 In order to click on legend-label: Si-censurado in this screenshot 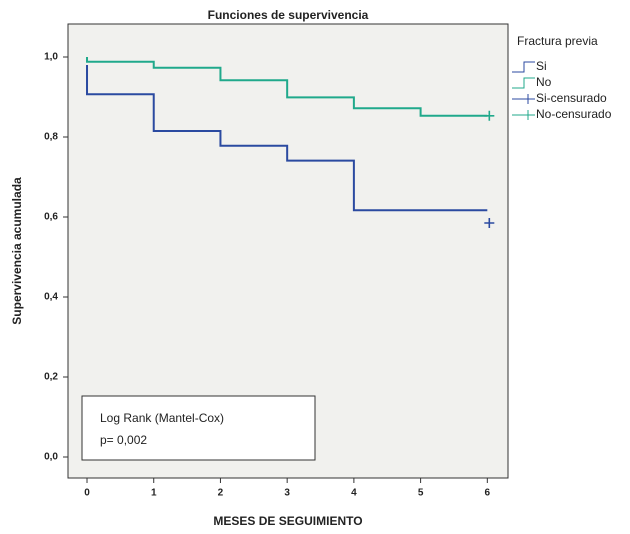, I will do `click(571, 98)`.